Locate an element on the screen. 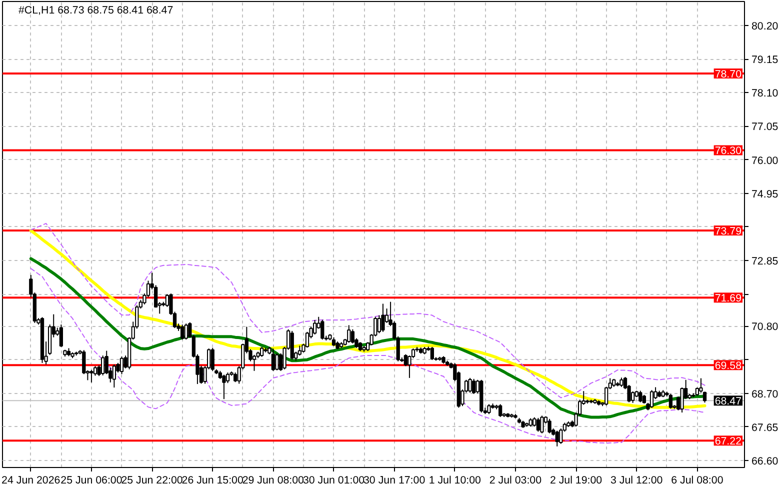 Image resolution: width=781 pixels, height=489 pixels. x-tick-label: 1 Jul 10:00 is located at coordinates (455, 480).